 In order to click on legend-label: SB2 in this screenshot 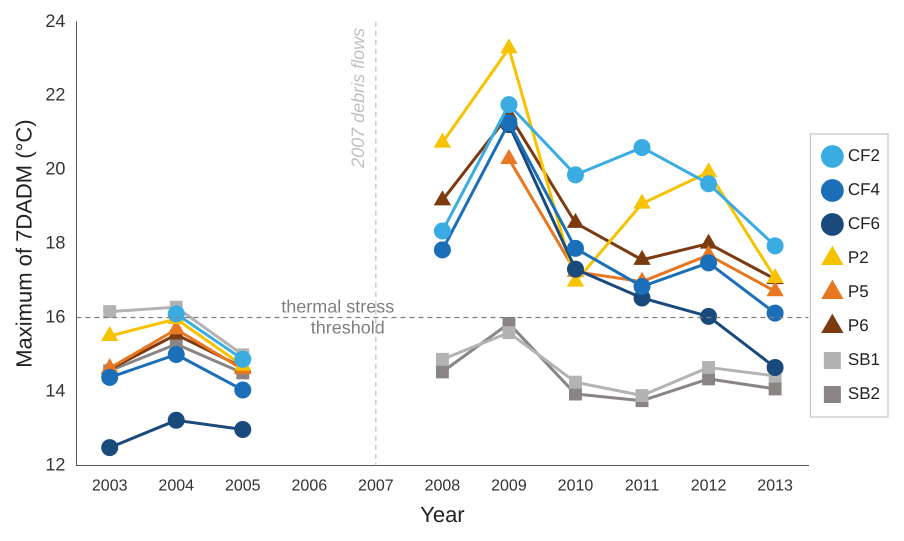, I will do `click(864, 394)`.